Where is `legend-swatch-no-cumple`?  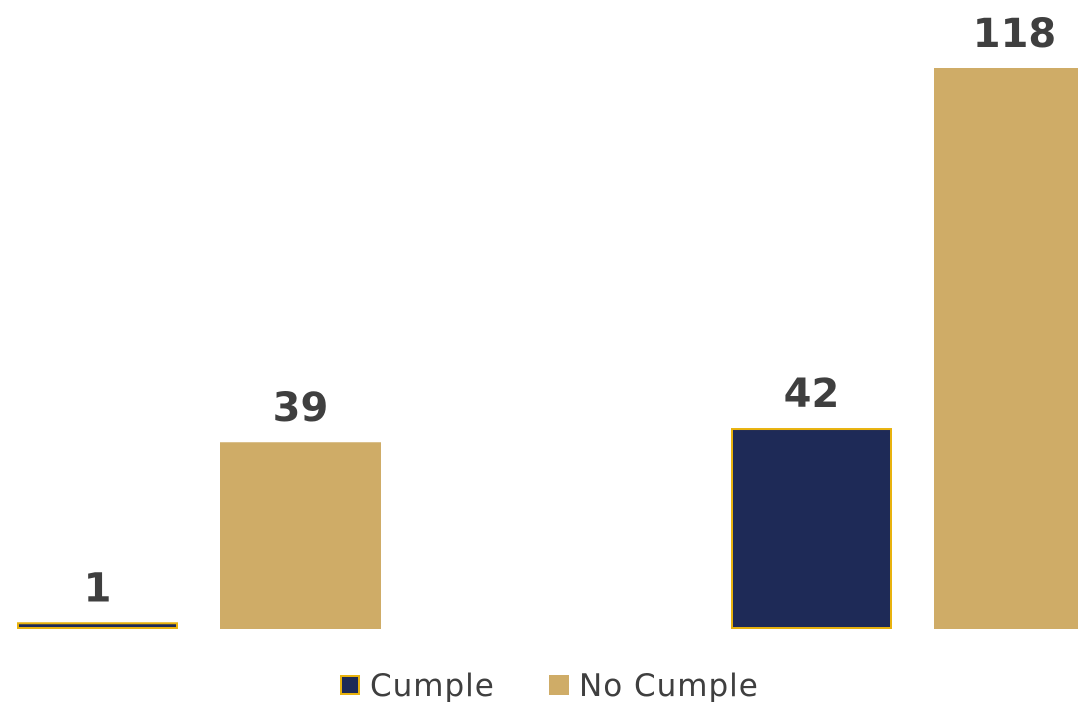
legend-swatch-no-cumple is located at coordinates (559, 685).